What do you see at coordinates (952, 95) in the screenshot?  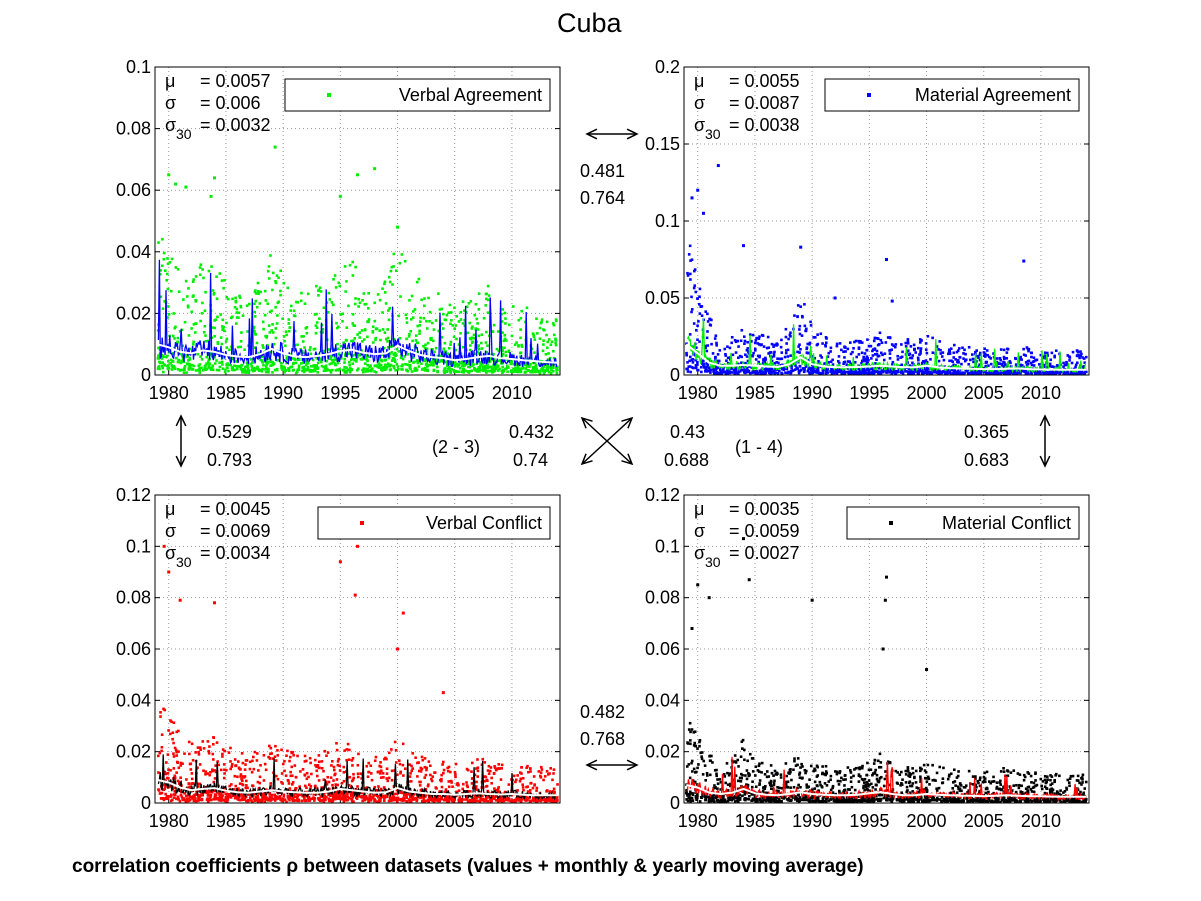 I see `legend: Material Agreement` at bounding box center [952, 95].